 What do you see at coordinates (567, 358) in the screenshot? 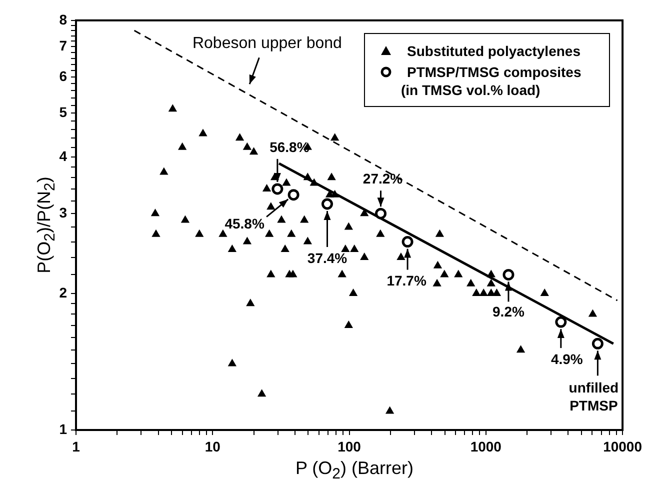
I see `annotation: 4.9%` at bounding box center [567, 358].